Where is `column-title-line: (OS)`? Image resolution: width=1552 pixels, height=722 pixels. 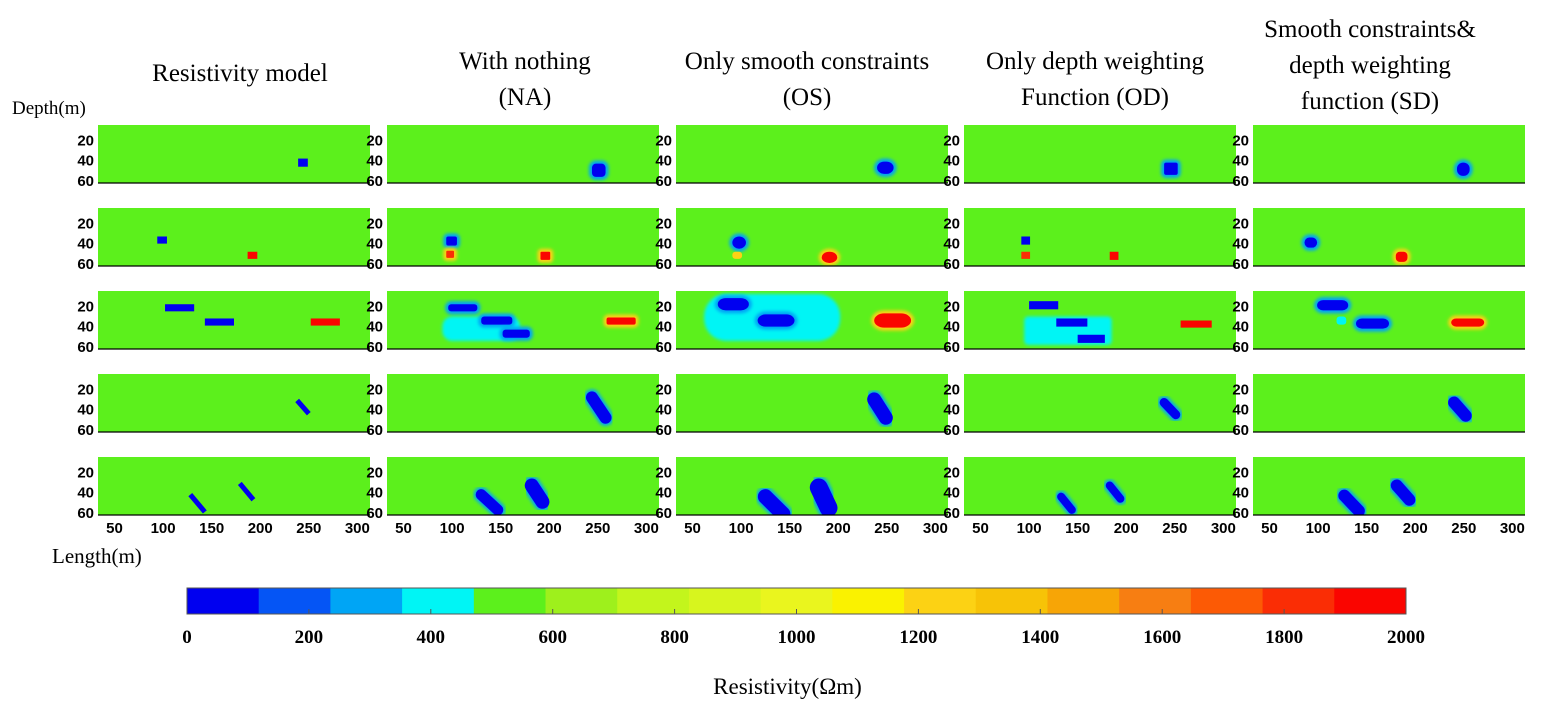
column-title-line: (OS) is located at coordinates (807, 97).